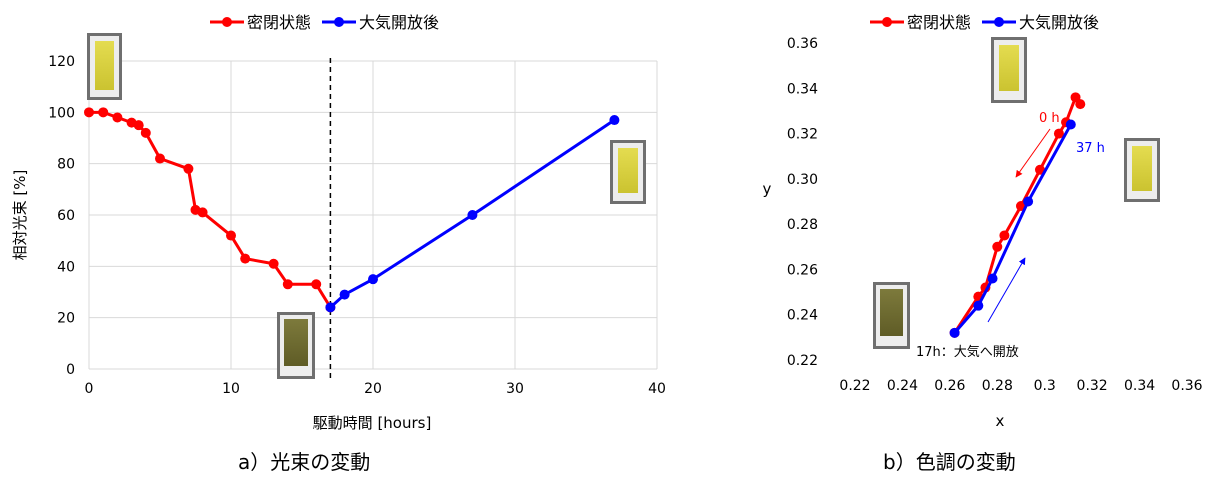 The image size is (1224, 495). What do you see at coordinates (854, 386) in the screenshot?
I see `chart-b-xtick-label: 0.22` at bounding box center [854, 386].